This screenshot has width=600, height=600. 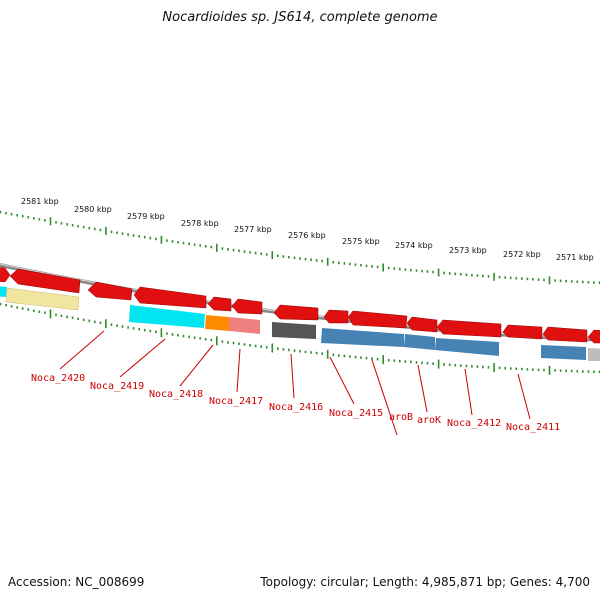 I want to click on reverse-strand-features, so click(x=300, y=323).